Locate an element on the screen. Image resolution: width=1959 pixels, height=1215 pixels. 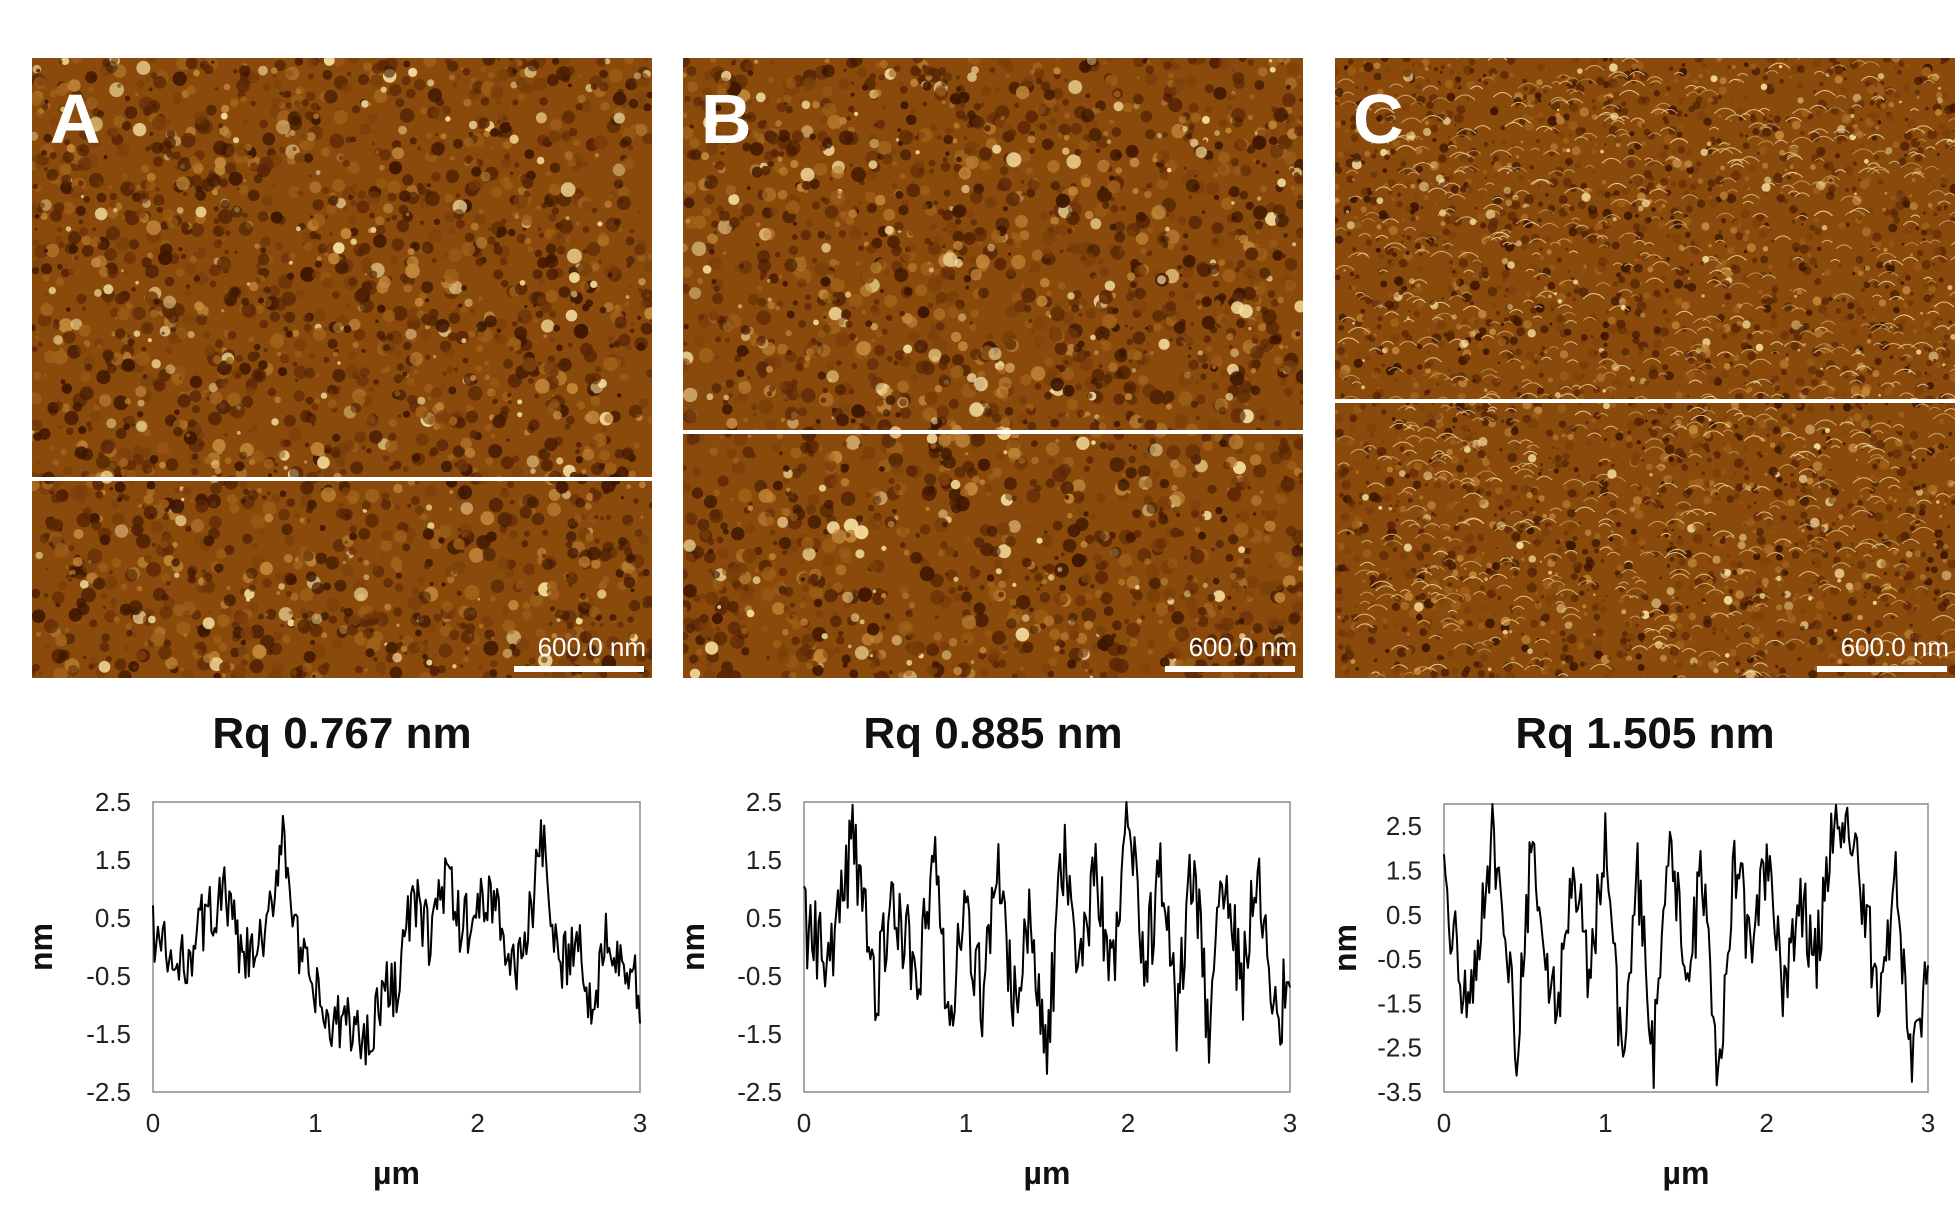
height-profile-chart-a: 2.5 1.5 0.5 -0.5 -1.5 -2.5 0 1 2 3 µm nm is located at coordinates (335, 989).